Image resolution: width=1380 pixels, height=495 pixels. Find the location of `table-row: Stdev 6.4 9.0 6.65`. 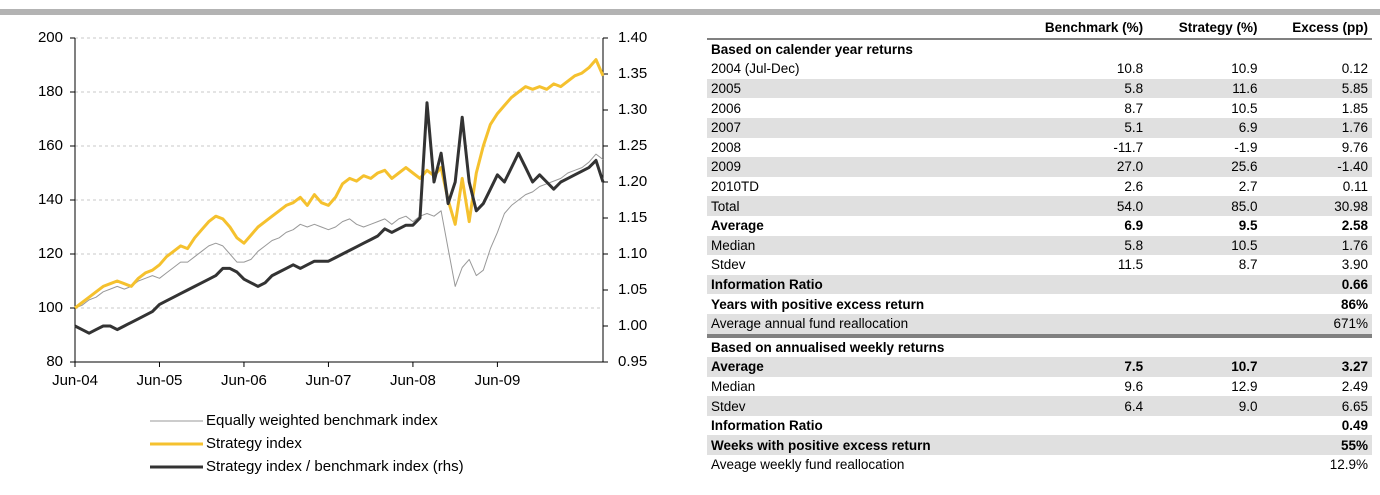

table-row: Stdev 6.4 9.0 6.65 is located at coordinates (1039, 406).